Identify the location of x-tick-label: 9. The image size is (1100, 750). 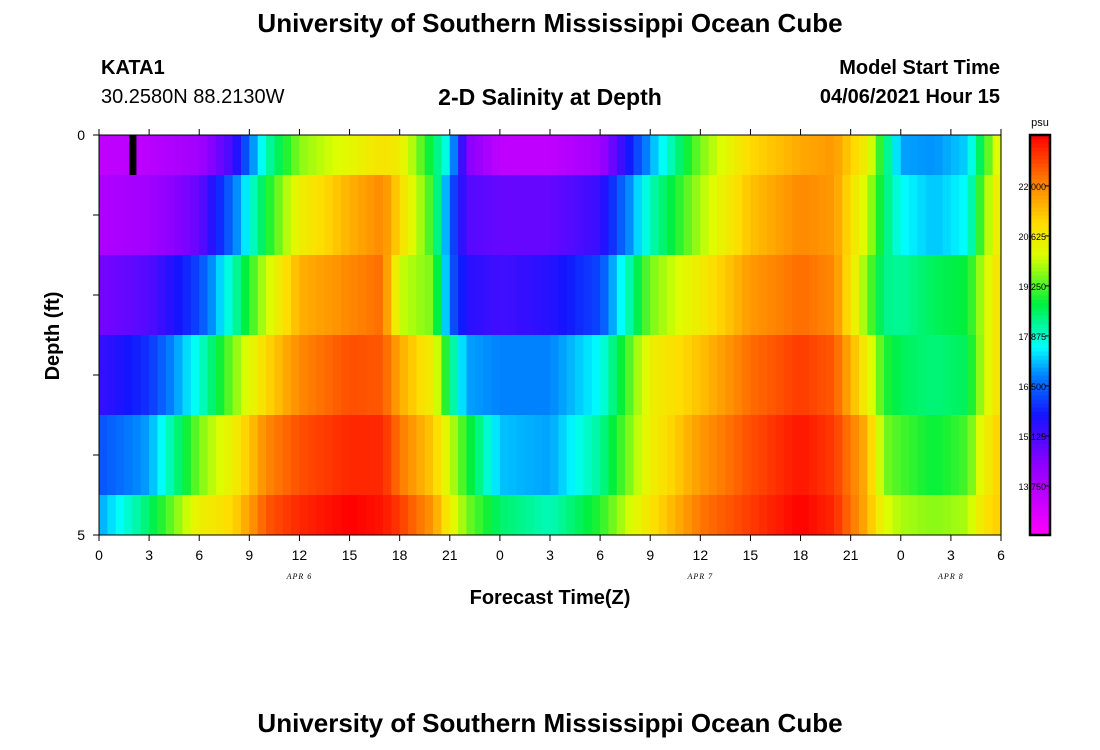
(650, 555).